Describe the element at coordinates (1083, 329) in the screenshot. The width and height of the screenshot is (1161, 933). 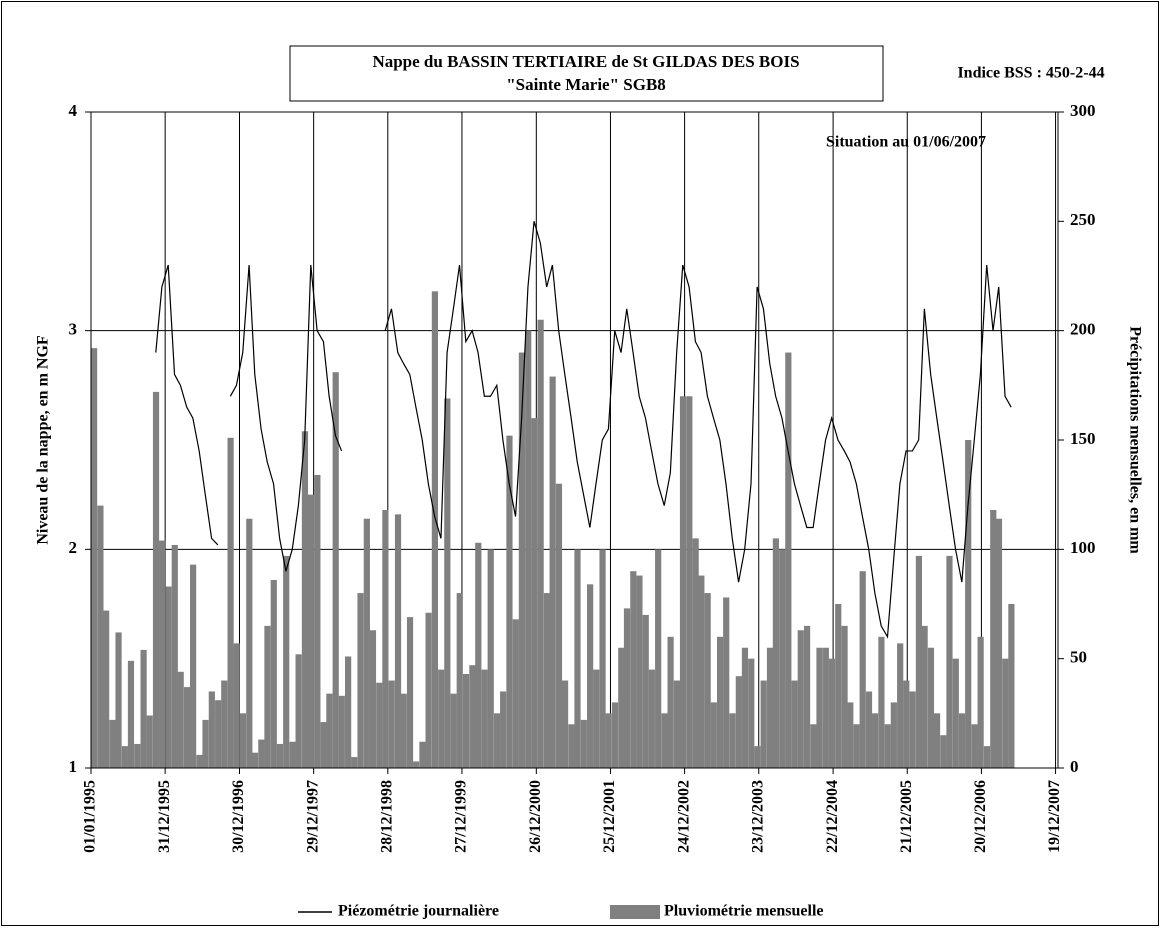
I see `y2-tick-label: 200` at that location.